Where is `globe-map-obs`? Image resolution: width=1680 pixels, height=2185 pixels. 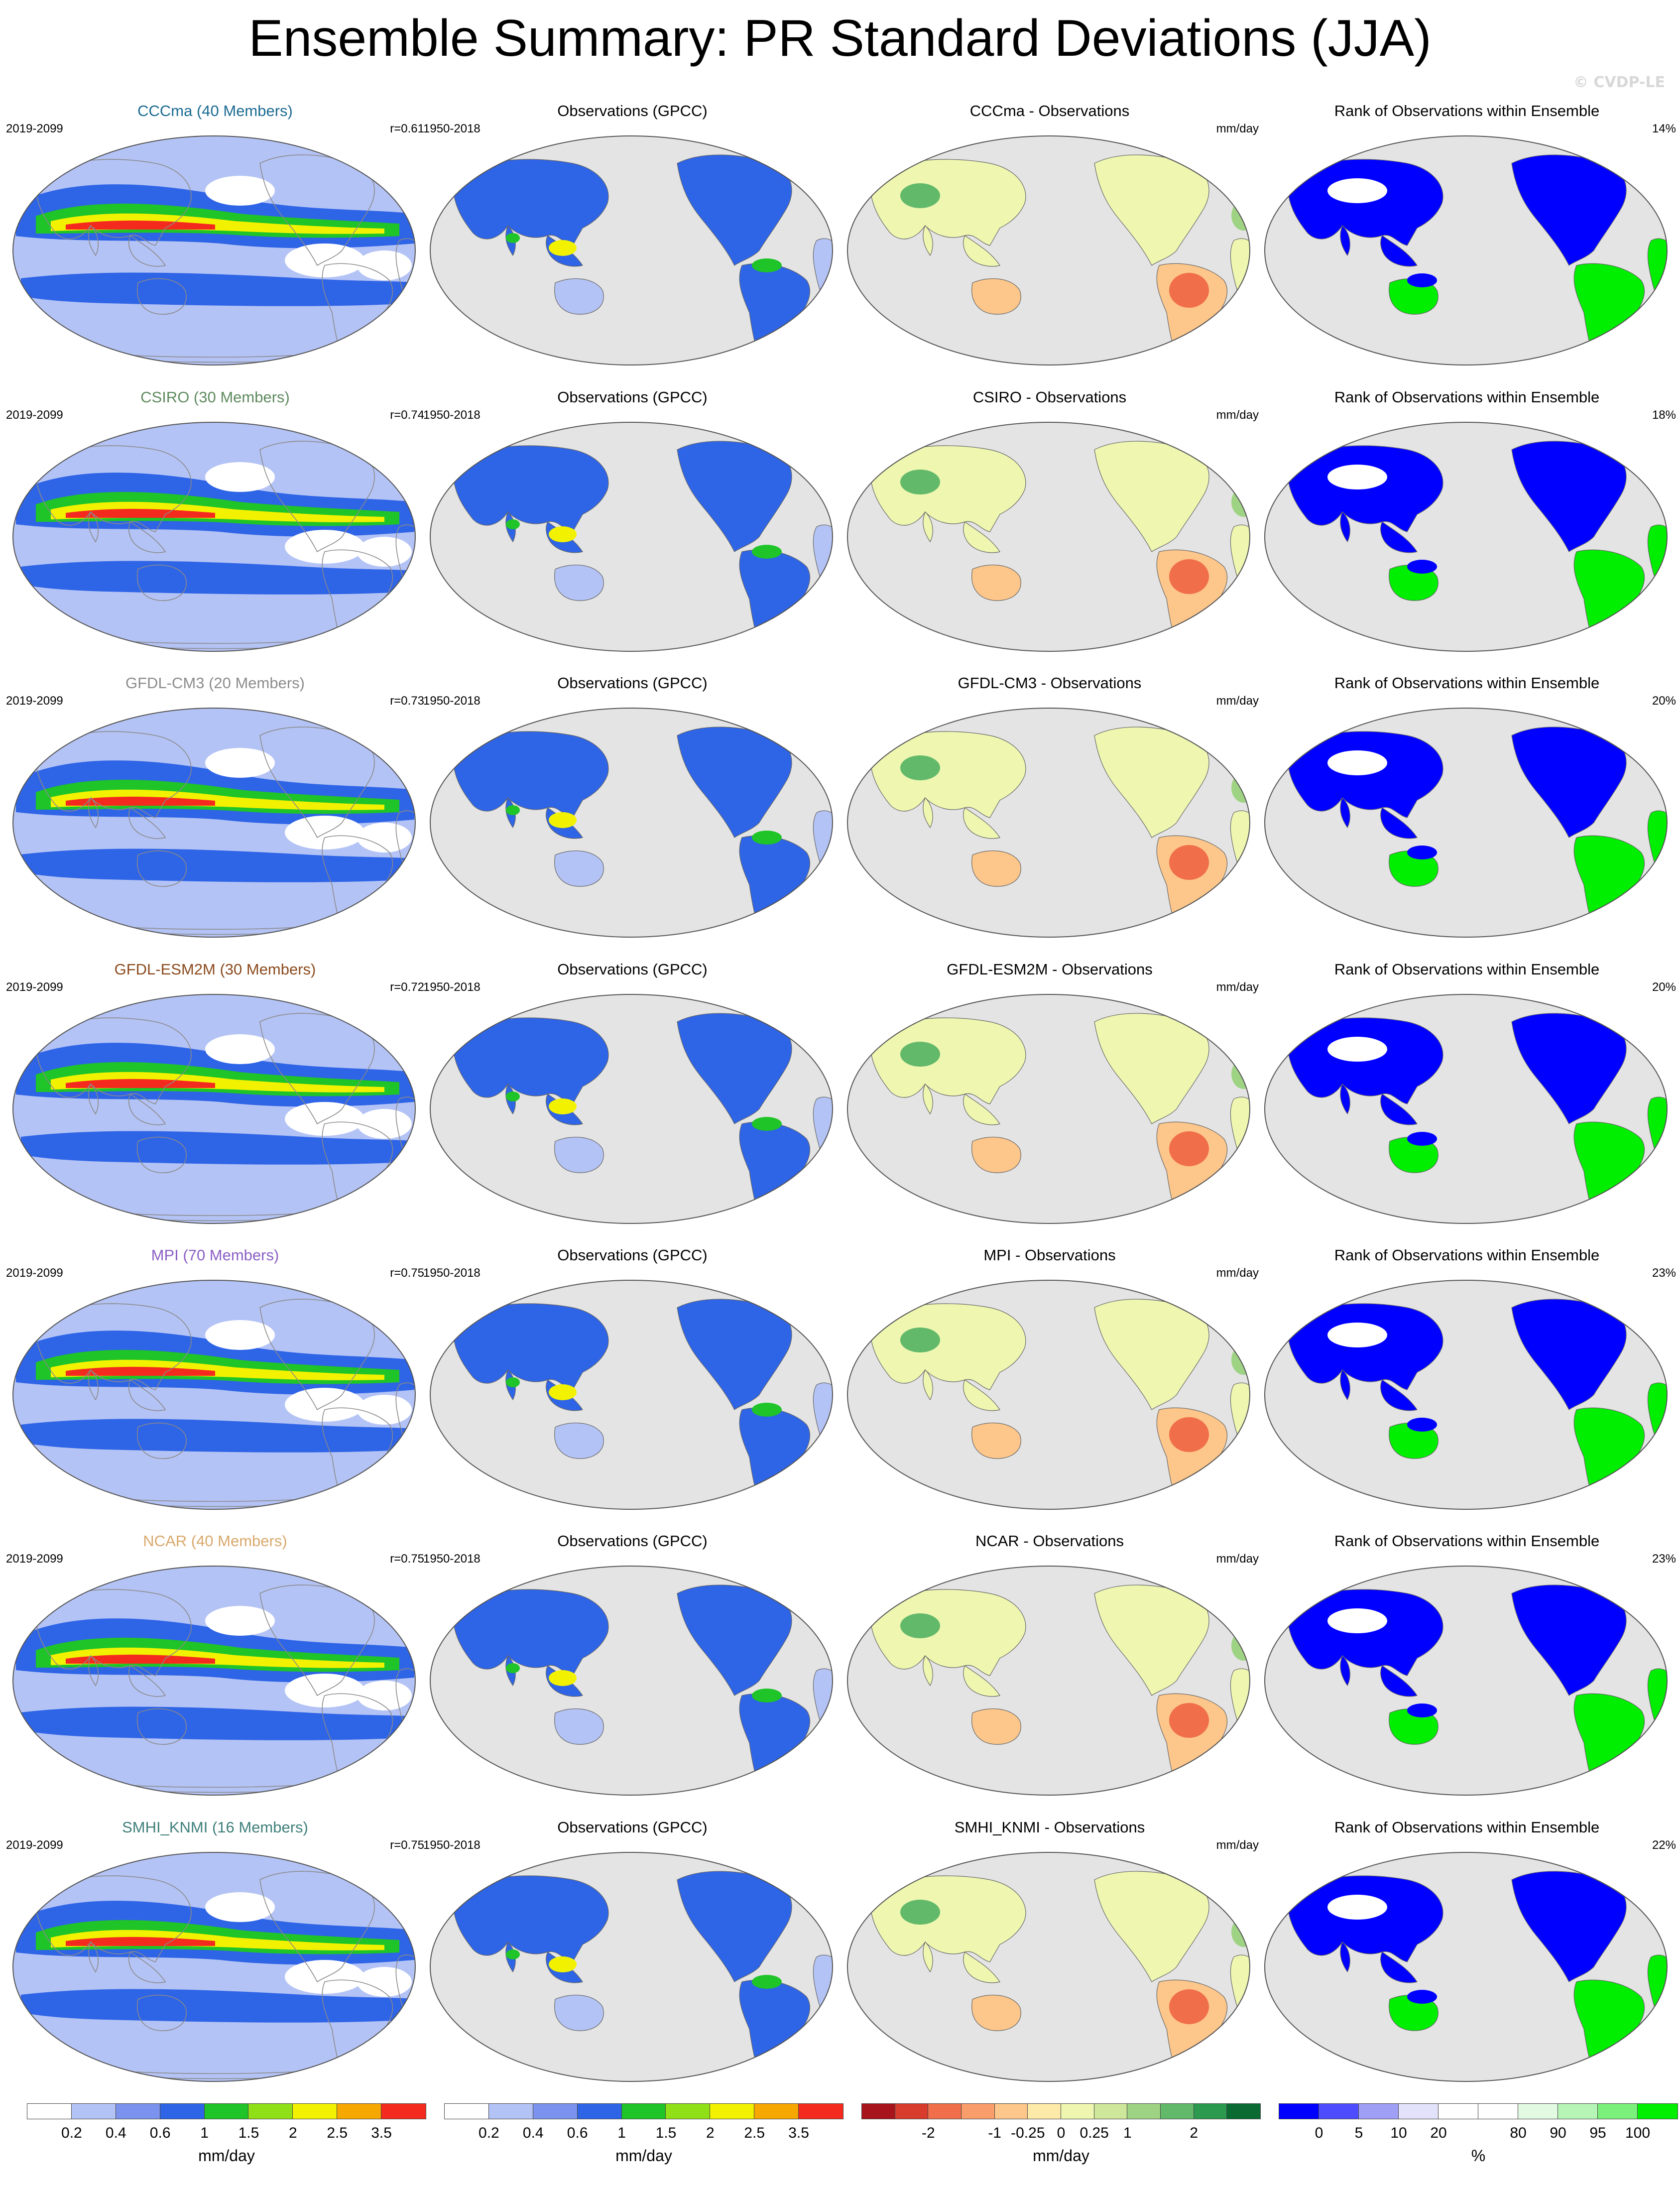 globe-map-obs is located at coordinates (631, 1395).